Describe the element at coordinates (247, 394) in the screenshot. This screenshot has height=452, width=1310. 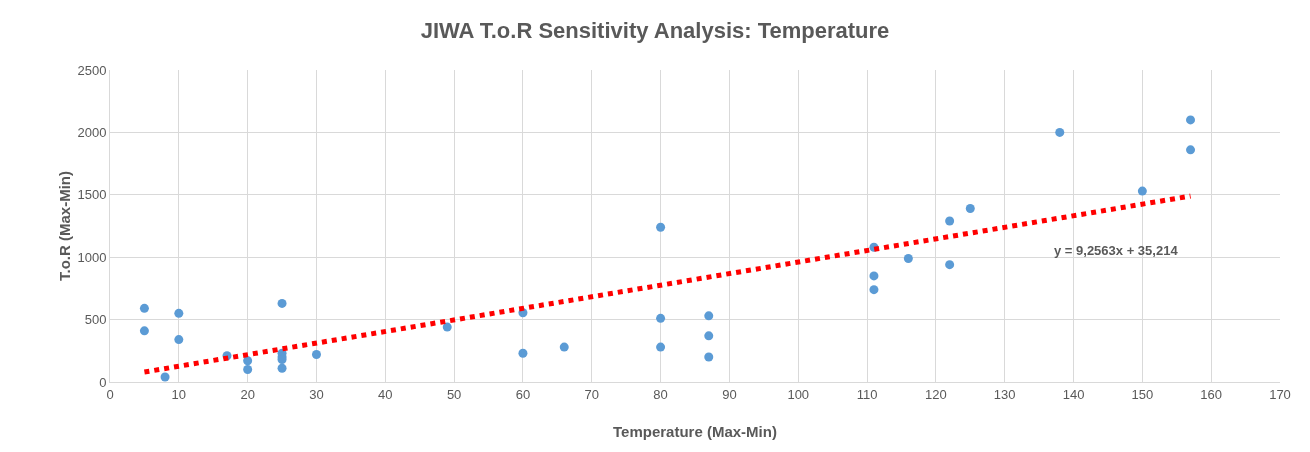
I see `x-tick-label: 20` at that location.